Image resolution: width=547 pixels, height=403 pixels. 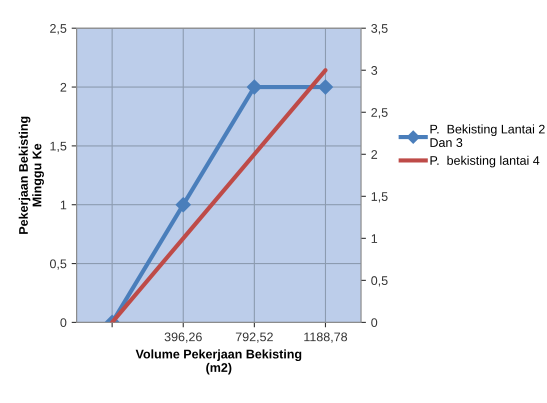 I want to click on x-tick-label: 396,26, so click(x=183, y=337).